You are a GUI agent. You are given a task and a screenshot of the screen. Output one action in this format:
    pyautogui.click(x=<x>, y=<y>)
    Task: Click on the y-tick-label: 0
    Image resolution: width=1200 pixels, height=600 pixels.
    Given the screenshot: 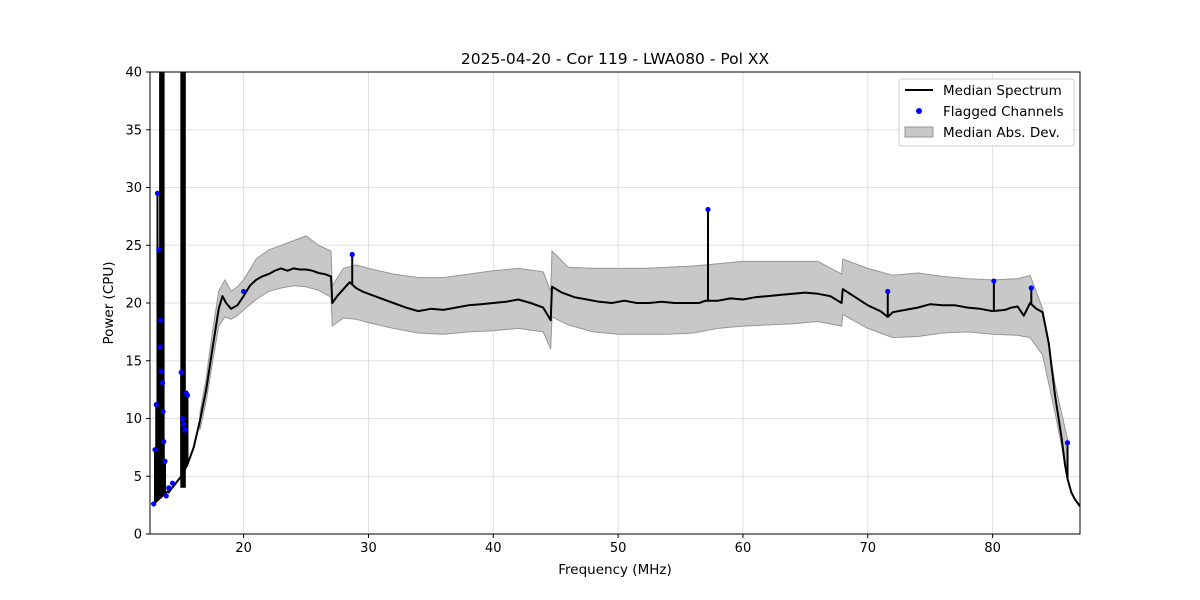 What is the action you would take?
    pyautogui.click(x=138, y=535)
    